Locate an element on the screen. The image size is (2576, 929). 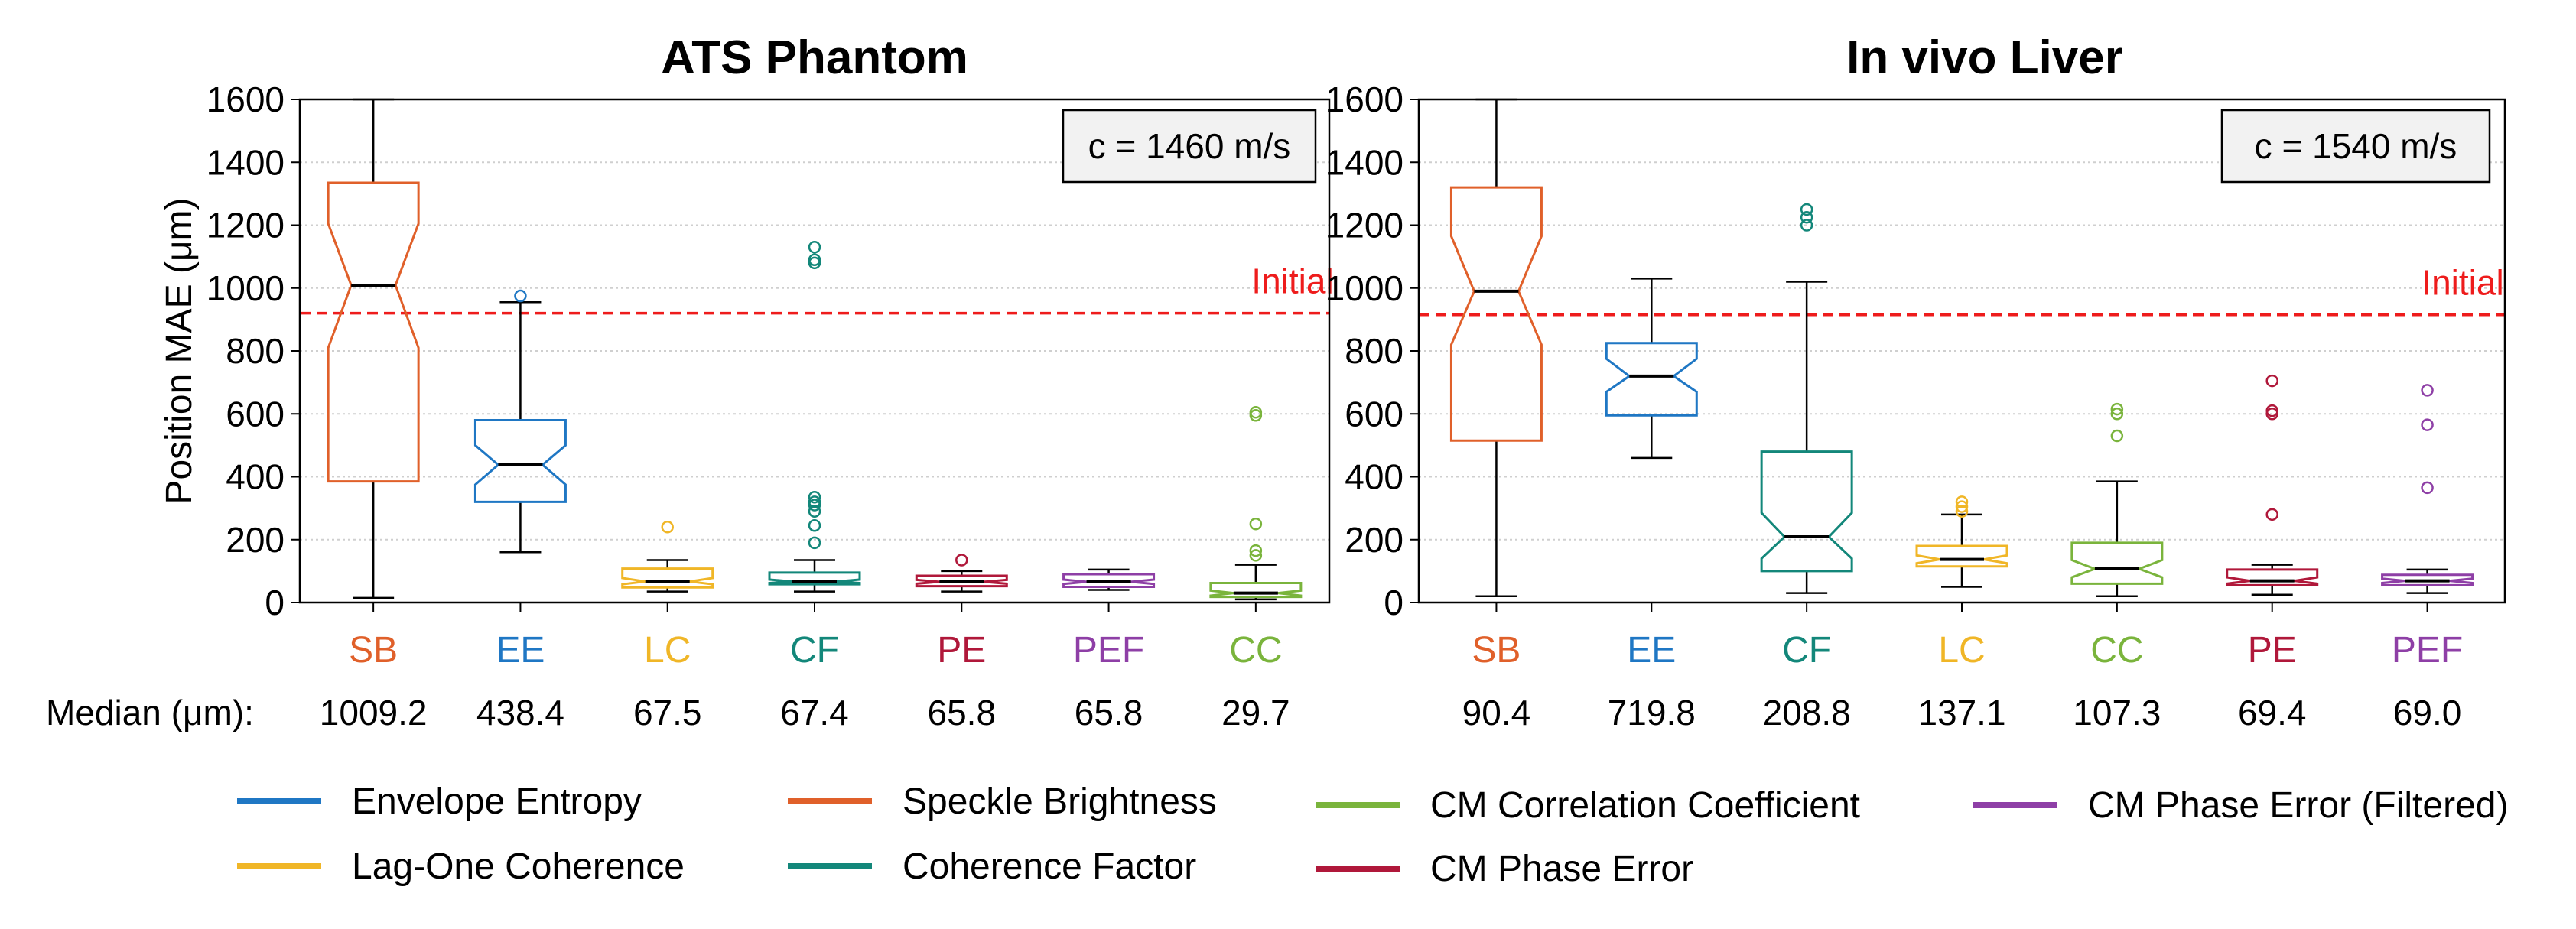
legend-label: Envelope Entropy is located at coordinates (497, 801).